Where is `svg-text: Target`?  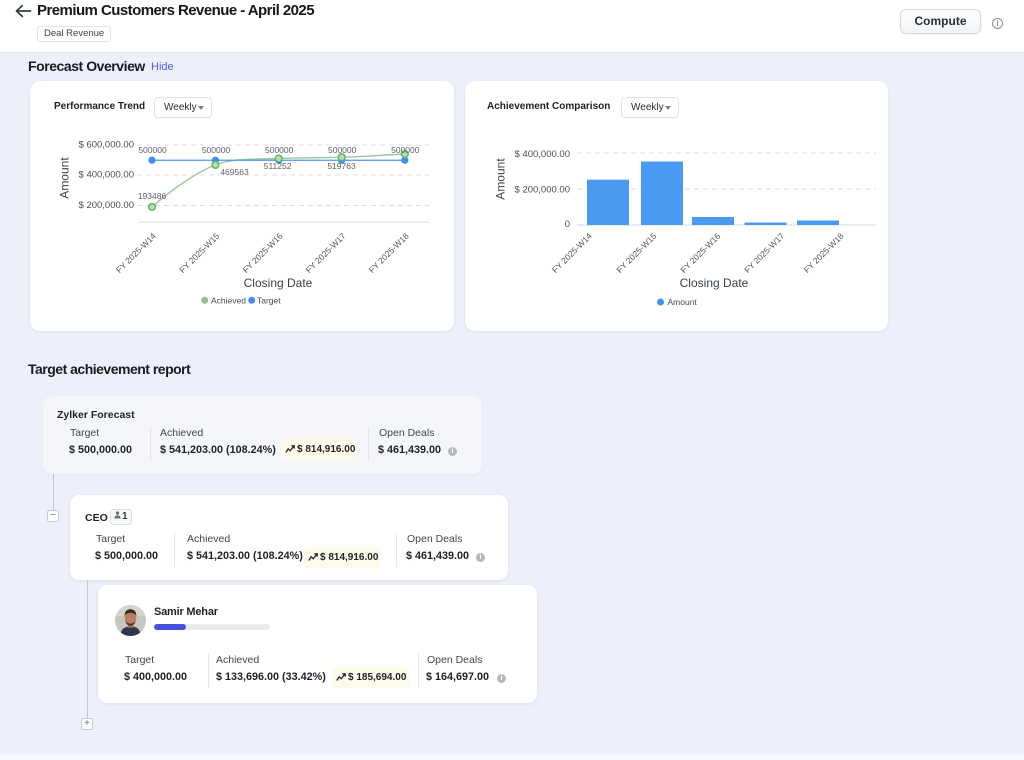
svg-text: Target is located at coordinates (269, 301).